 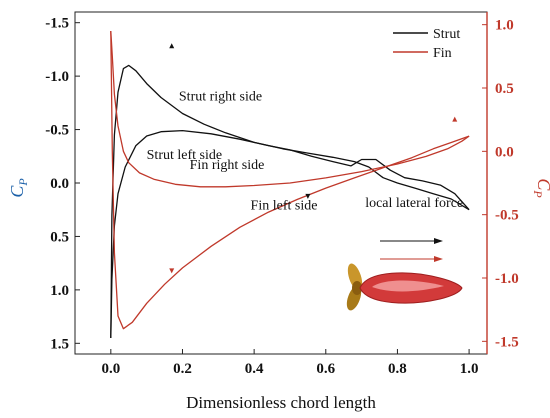 What do you see at coordinates (408, 286) in the screenshot?
I see `fin-highlight` at bounding box center [408, 286].